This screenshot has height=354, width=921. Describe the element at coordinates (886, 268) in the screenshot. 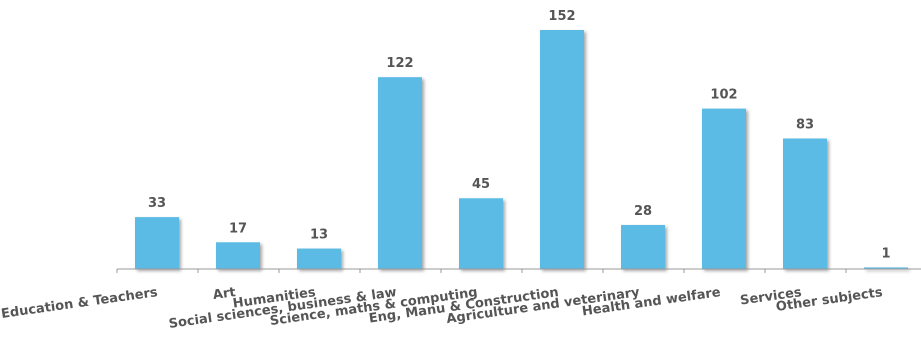

I see `bar-other-subjects` at that location.